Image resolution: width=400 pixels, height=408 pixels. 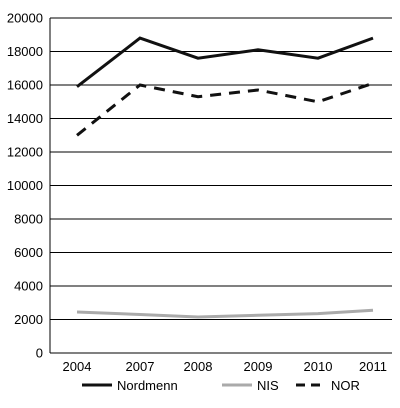 I want to click on x-tick-label: 2007, so click(x=140, y=366).